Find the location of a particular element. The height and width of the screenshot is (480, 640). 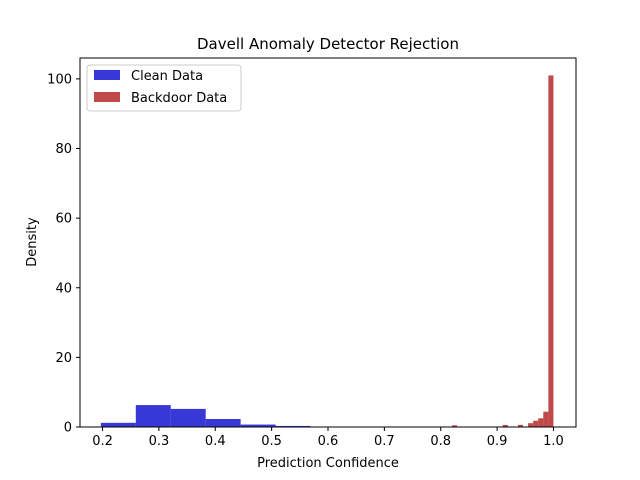

x-tick-label-8: 1.0 is located at coordinates (553, 441).